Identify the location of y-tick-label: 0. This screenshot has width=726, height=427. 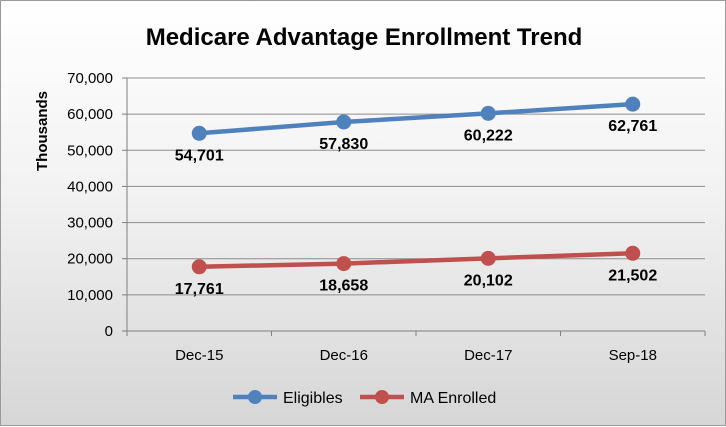
(109, 331).